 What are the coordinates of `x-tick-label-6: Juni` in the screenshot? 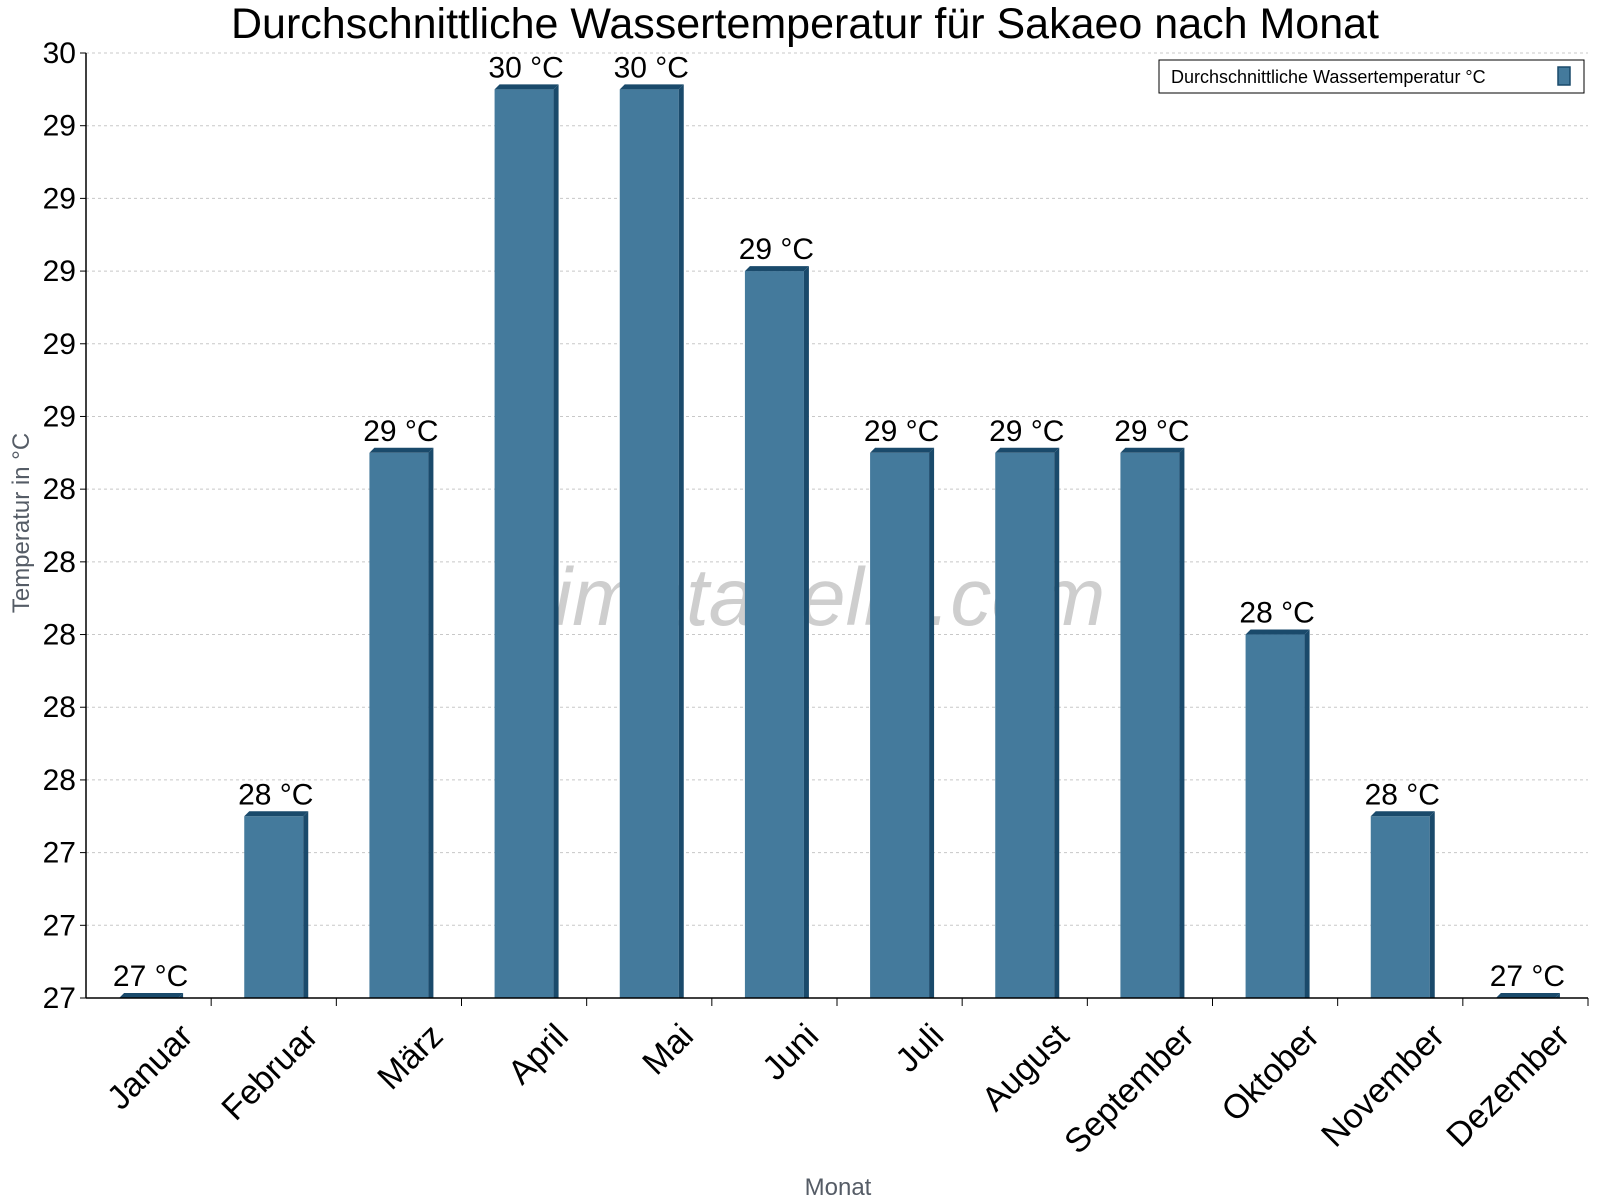 It's located at (790, 1052).